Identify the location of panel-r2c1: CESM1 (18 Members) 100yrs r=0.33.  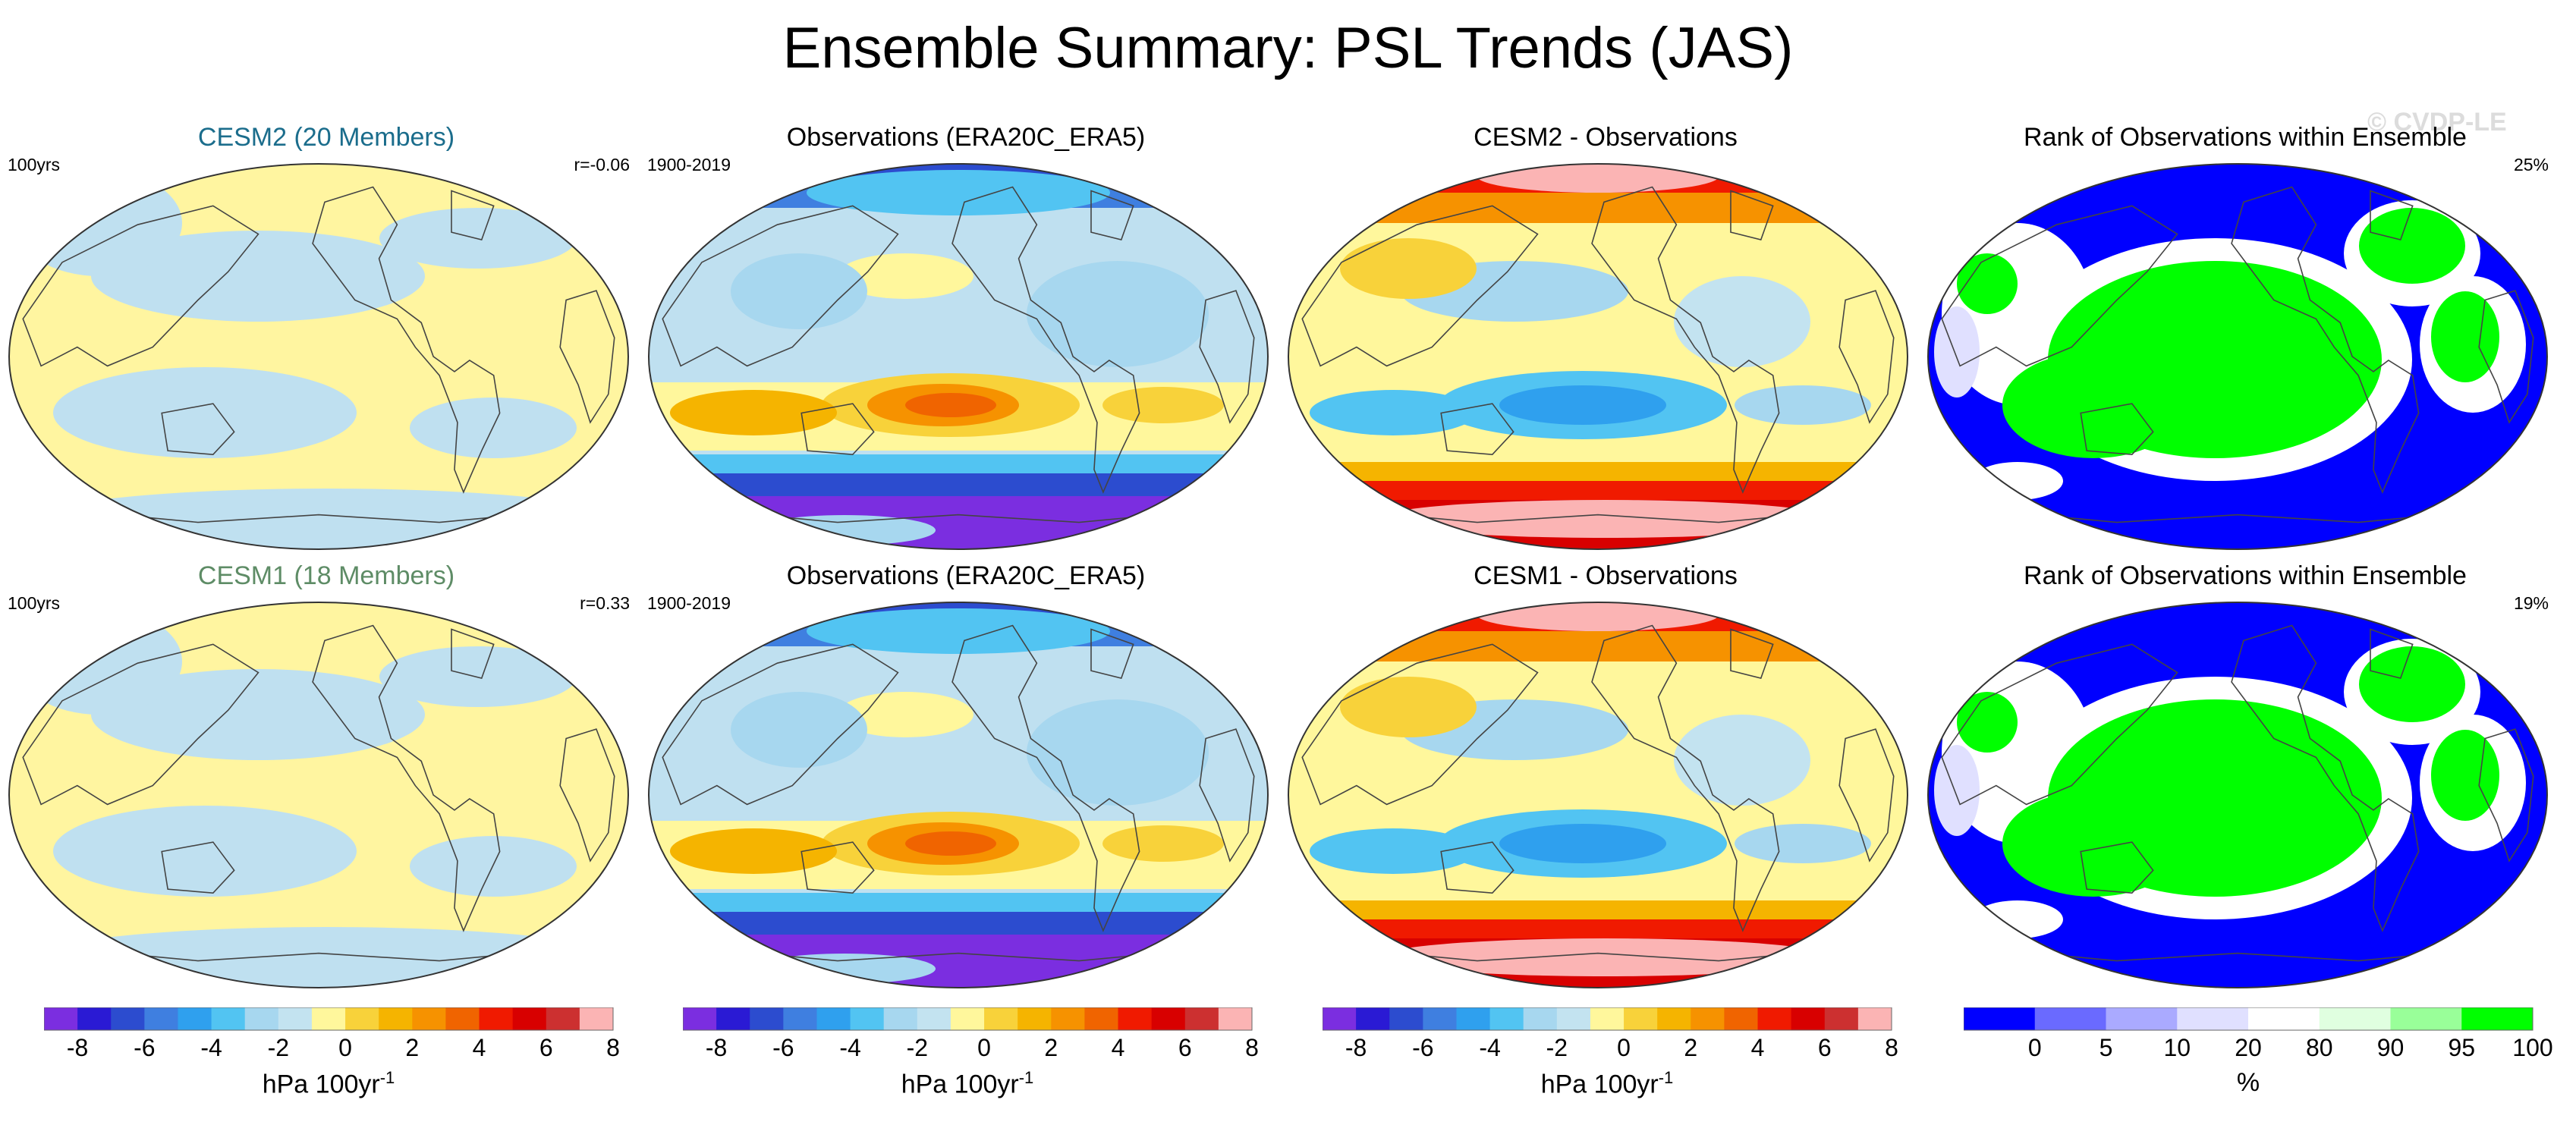
(326, 778).